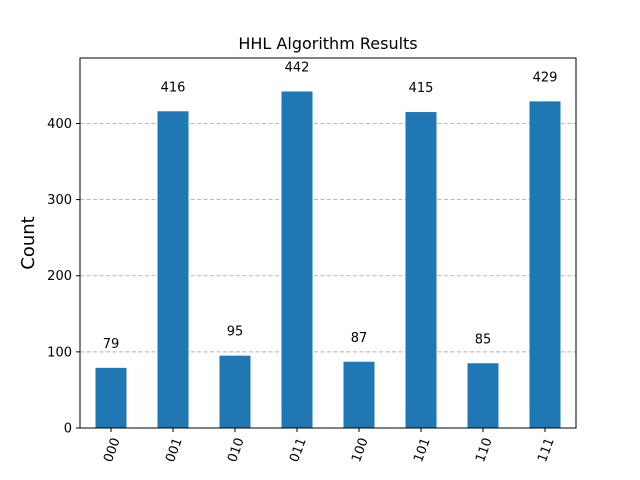 The height and width of the screenshot is (480, 640). What do you see at coordinates (327, 43) in the screenshot?
I see `chart-title: HHL Algorithm Results` at bounding box center [327, 43].